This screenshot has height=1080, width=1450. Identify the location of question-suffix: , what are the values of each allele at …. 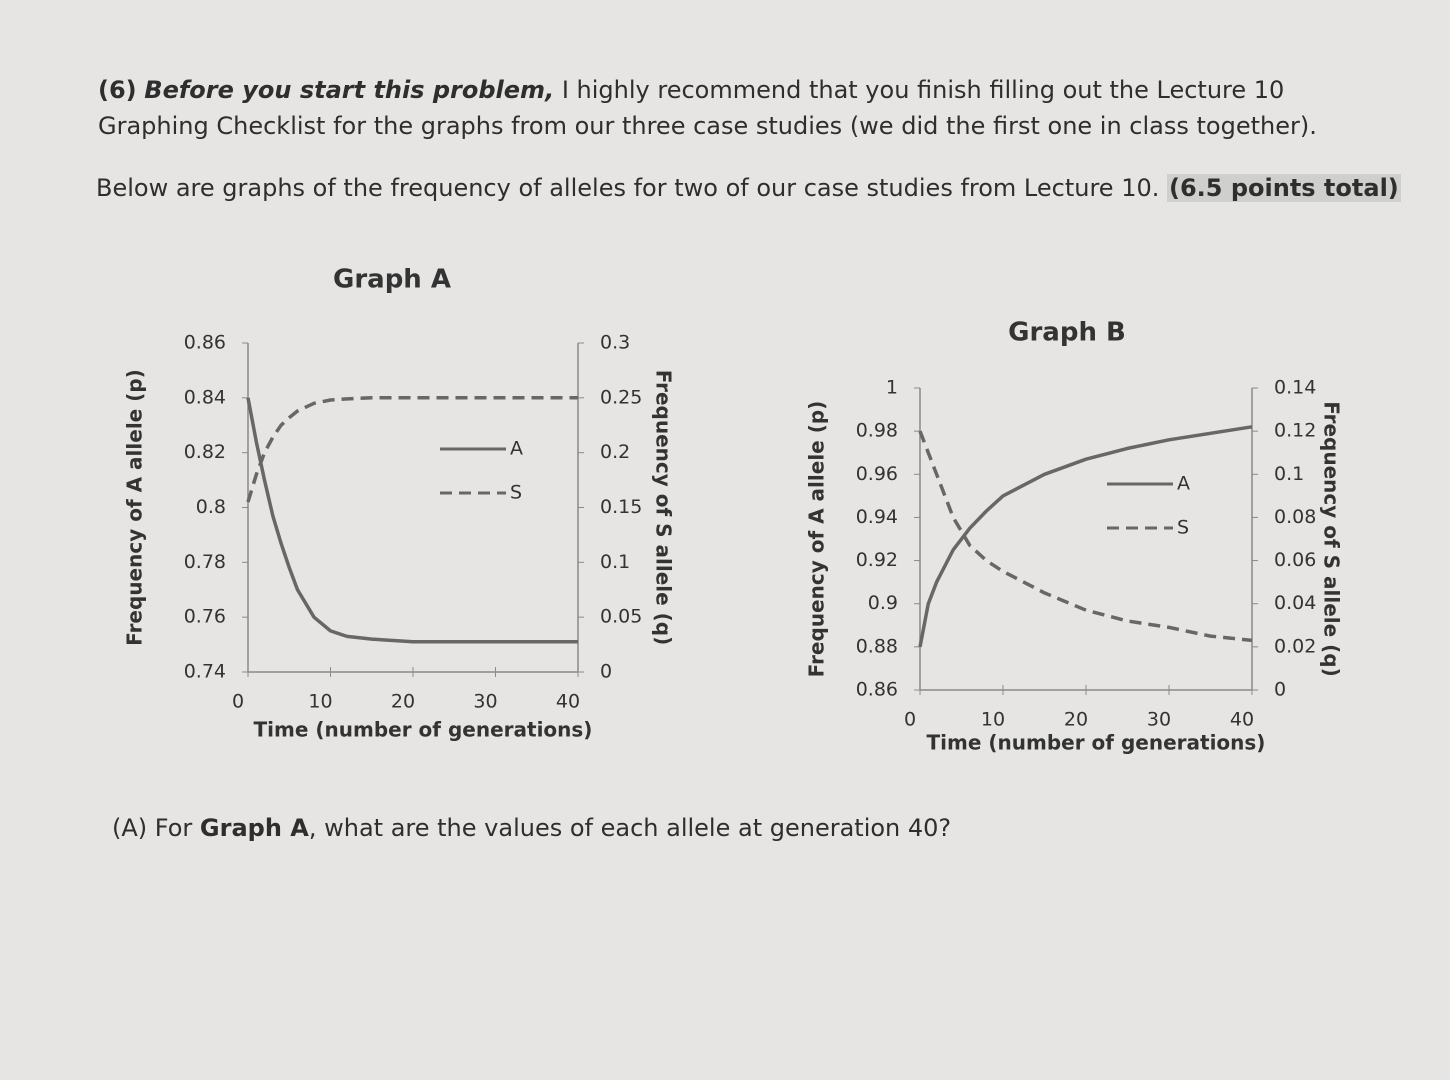
(630, 828).